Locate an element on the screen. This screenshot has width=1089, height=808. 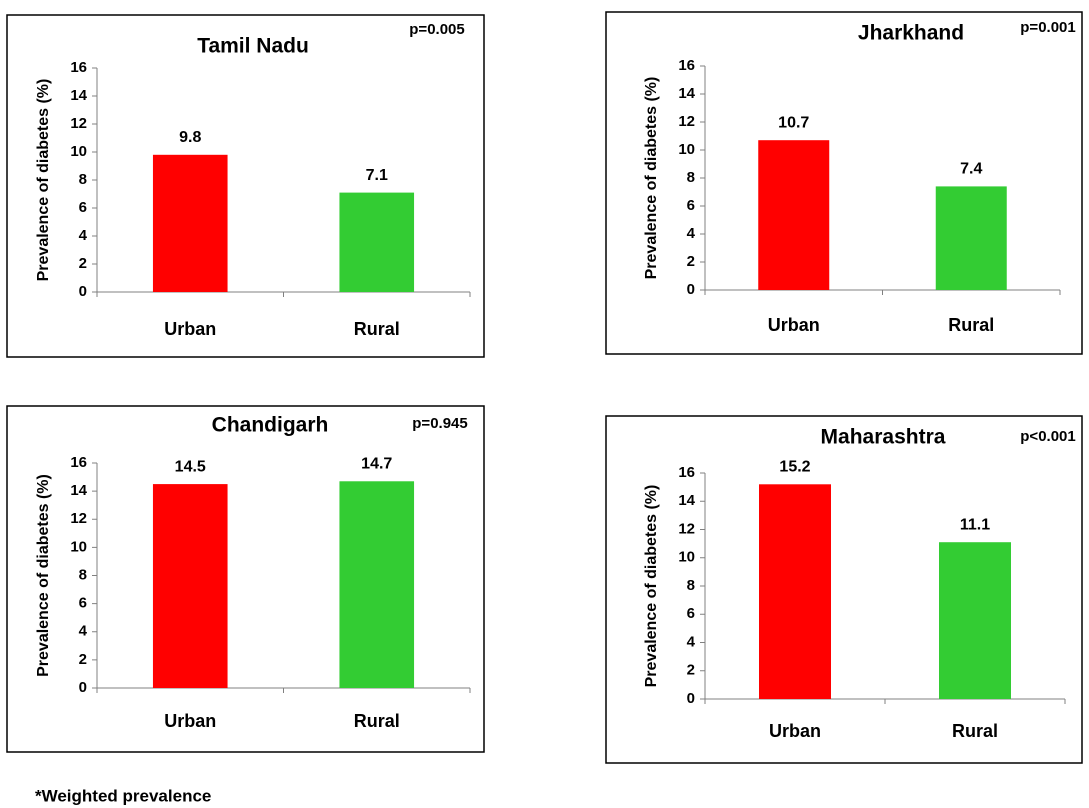
p-value: p=0.005 is located at coordinates (436, 29).